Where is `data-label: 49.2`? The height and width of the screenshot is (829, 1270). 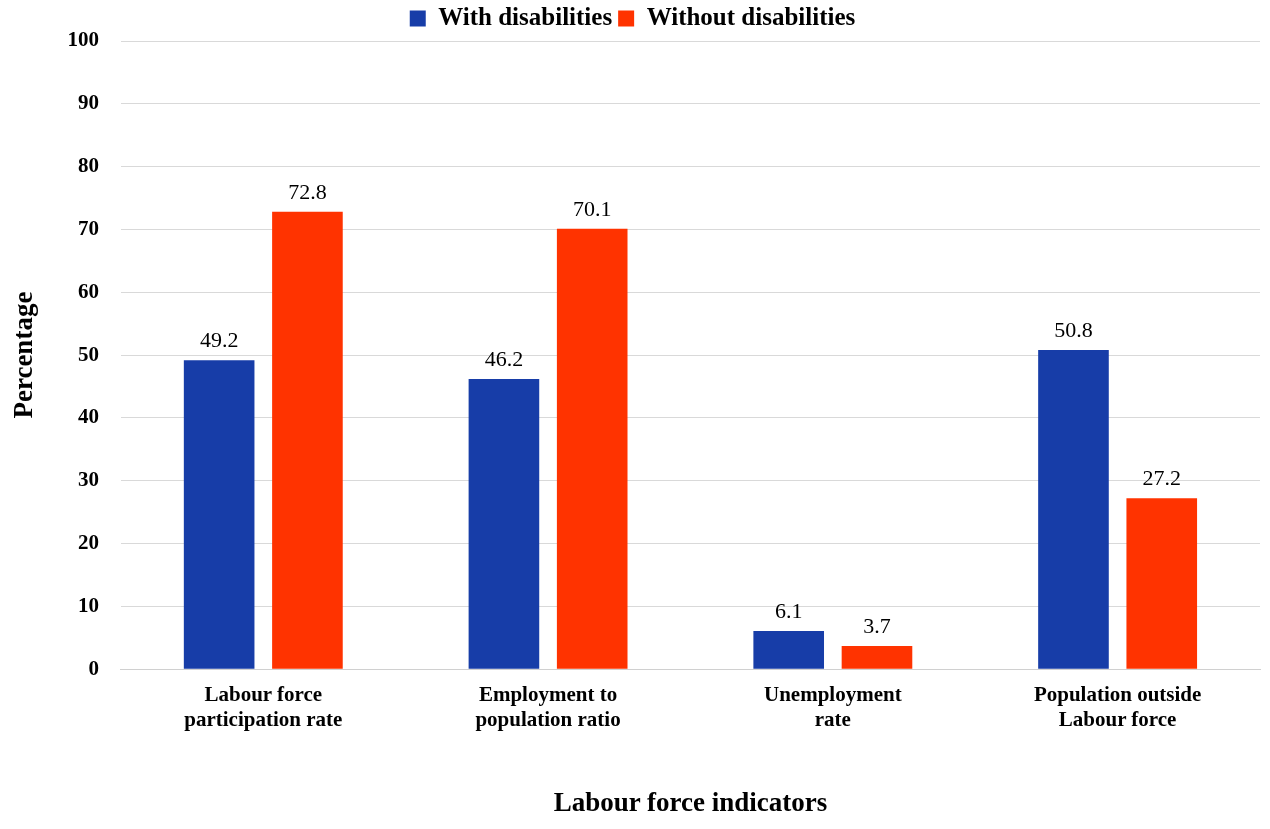
data-label: 49.2 is located at coordinates (219, 339).